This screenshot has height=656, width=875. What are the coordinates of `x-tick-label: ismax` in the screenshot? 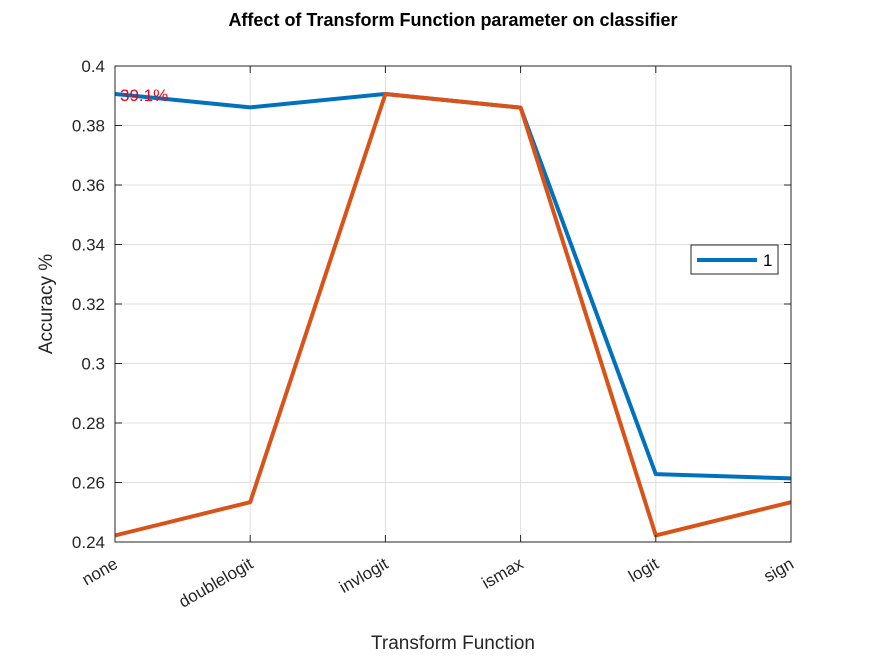 It's located at (503, 573).